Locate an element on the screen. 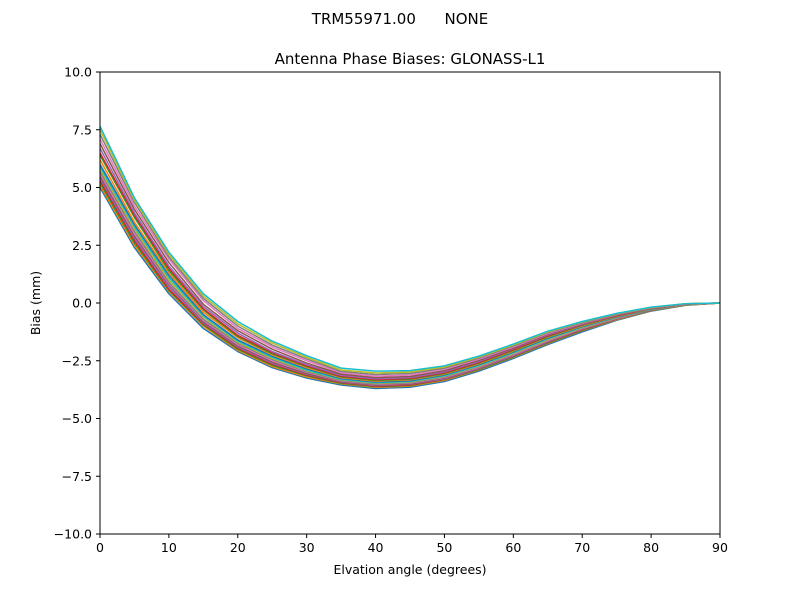 Image resolution: width=800 pixels, height=600 pixels. y-tick-label: 2.5 is located at coordinates (82, 245).